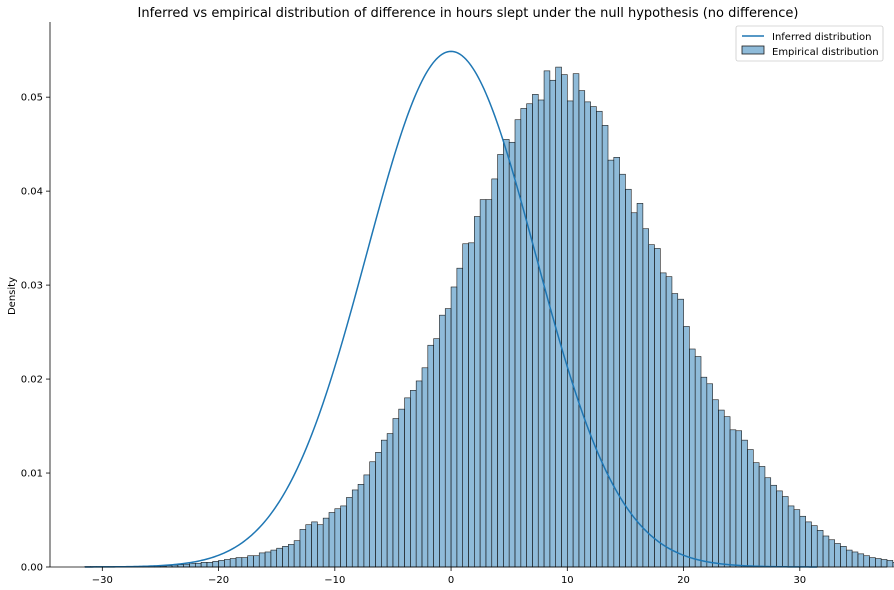 The image size is (894, 590). I want to click on x-tick-label: −30, so click(102, 580).